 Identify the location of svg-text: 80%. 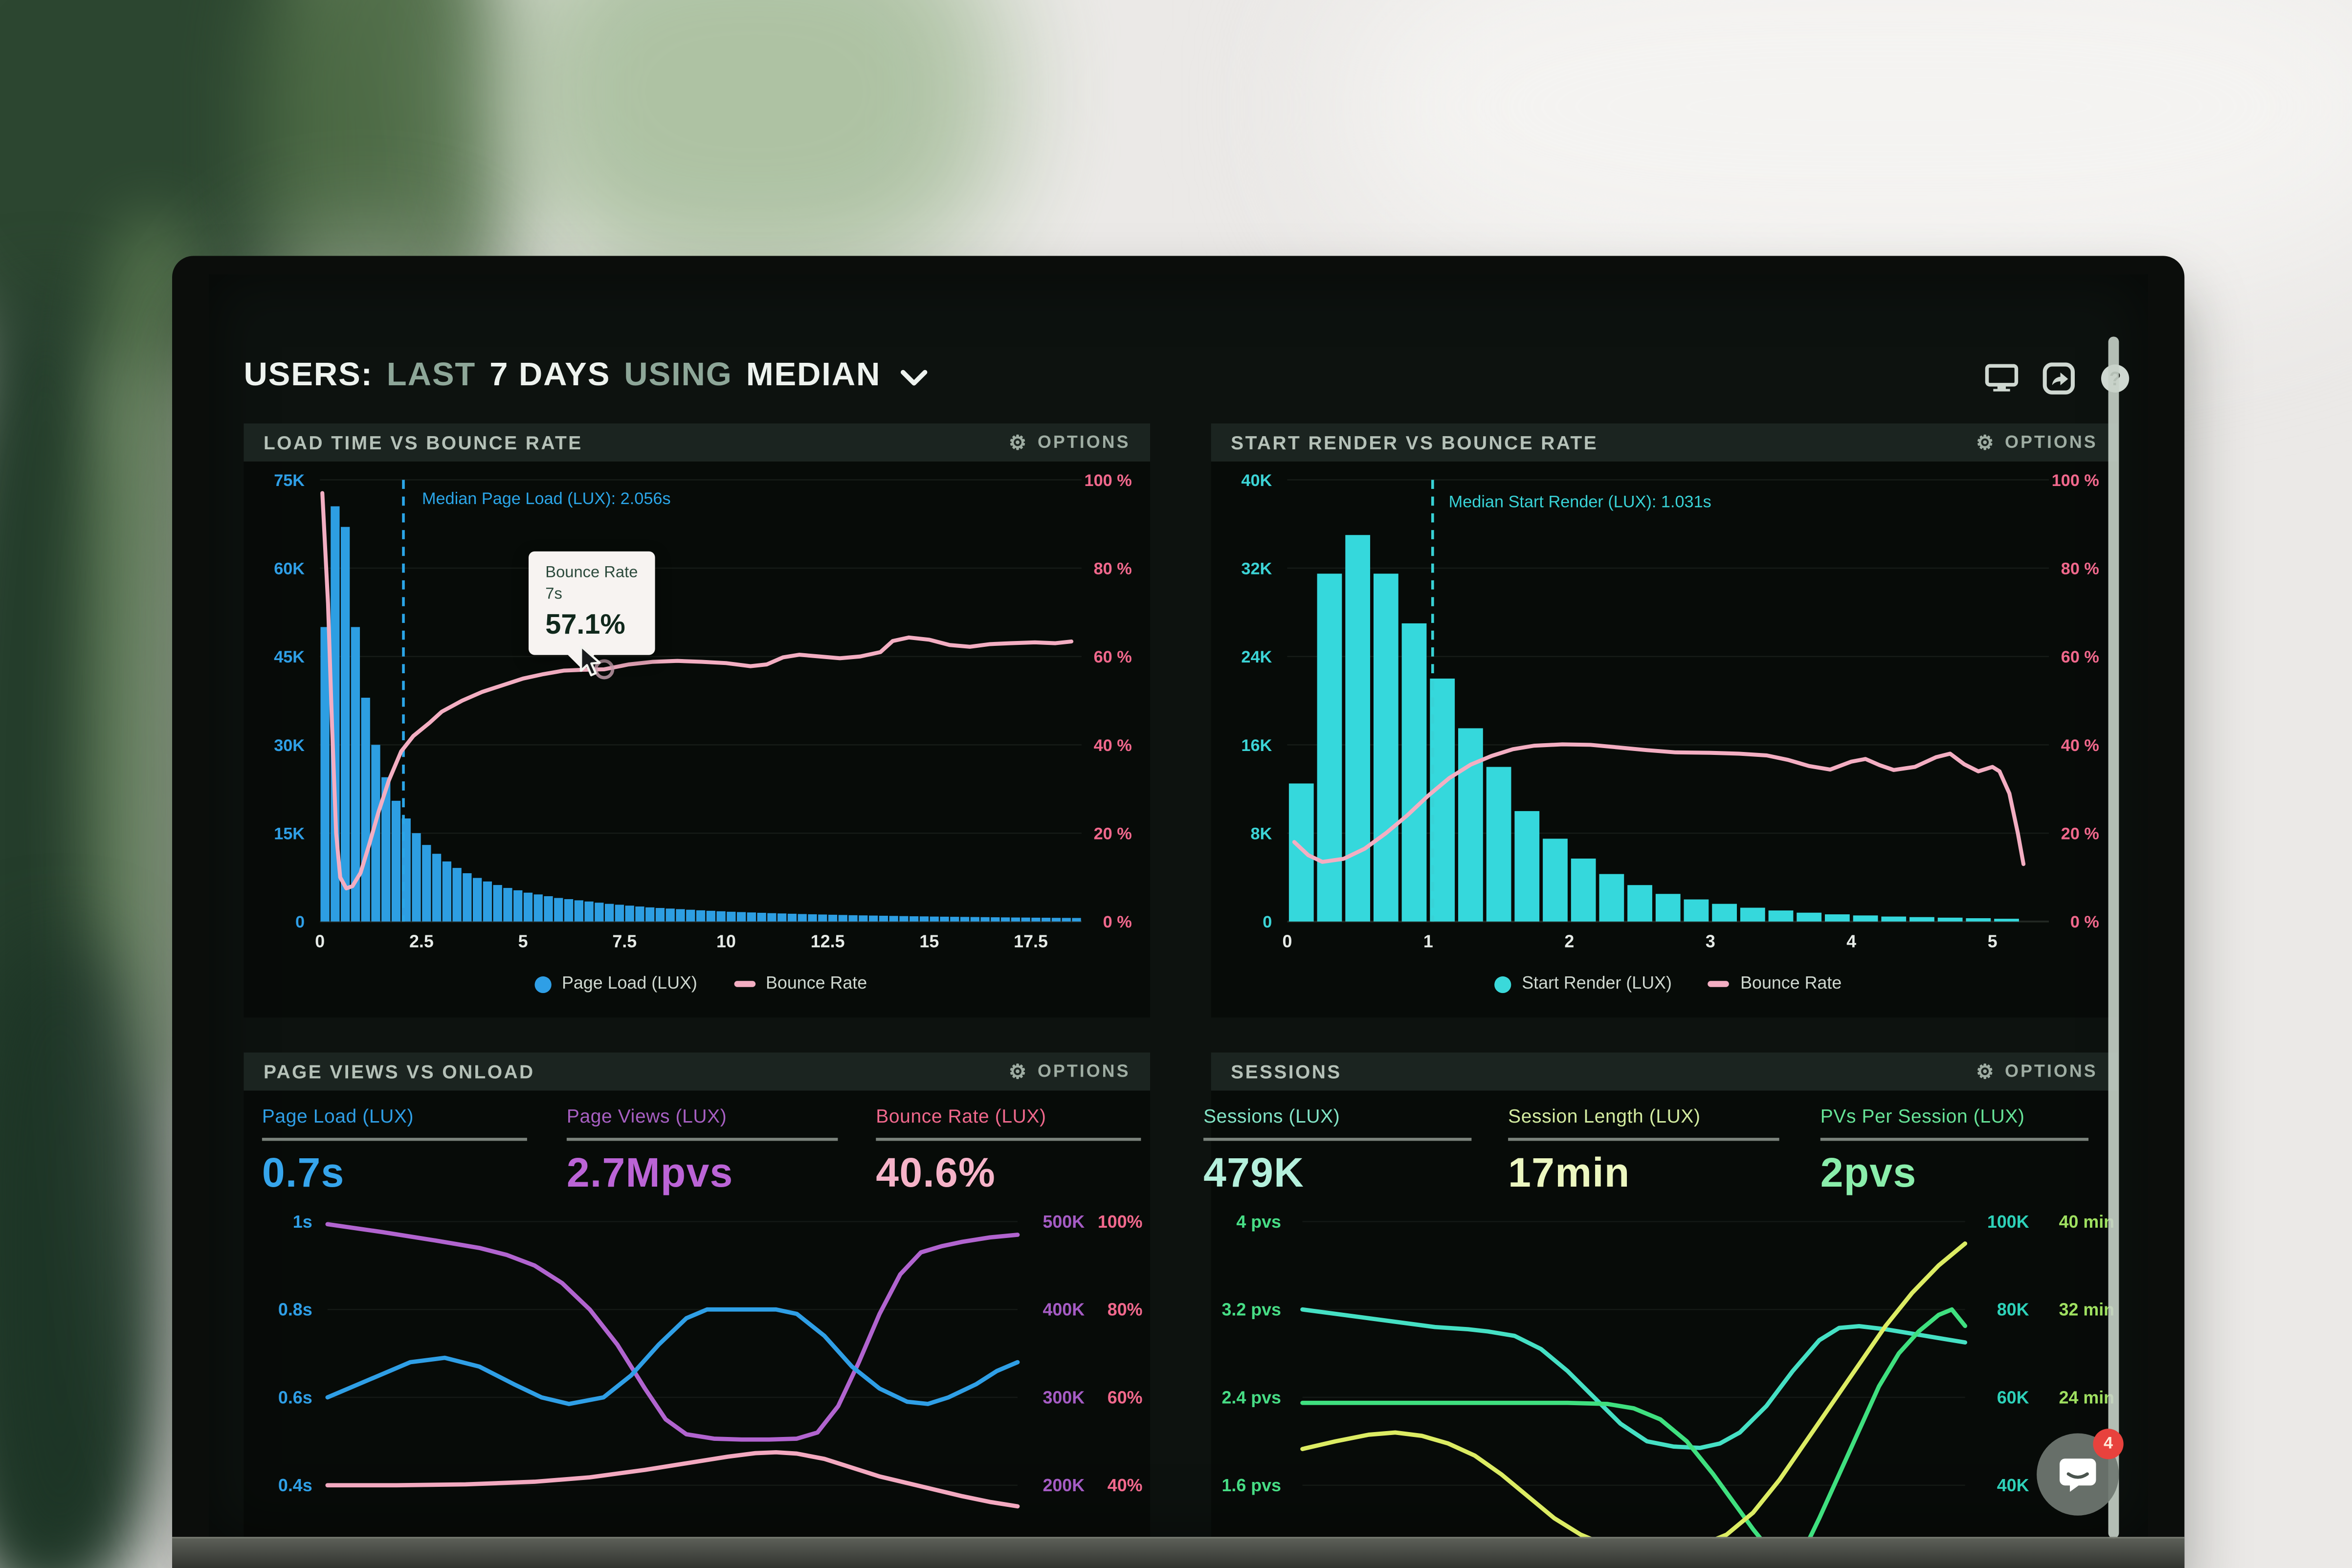
(1125, 1310).